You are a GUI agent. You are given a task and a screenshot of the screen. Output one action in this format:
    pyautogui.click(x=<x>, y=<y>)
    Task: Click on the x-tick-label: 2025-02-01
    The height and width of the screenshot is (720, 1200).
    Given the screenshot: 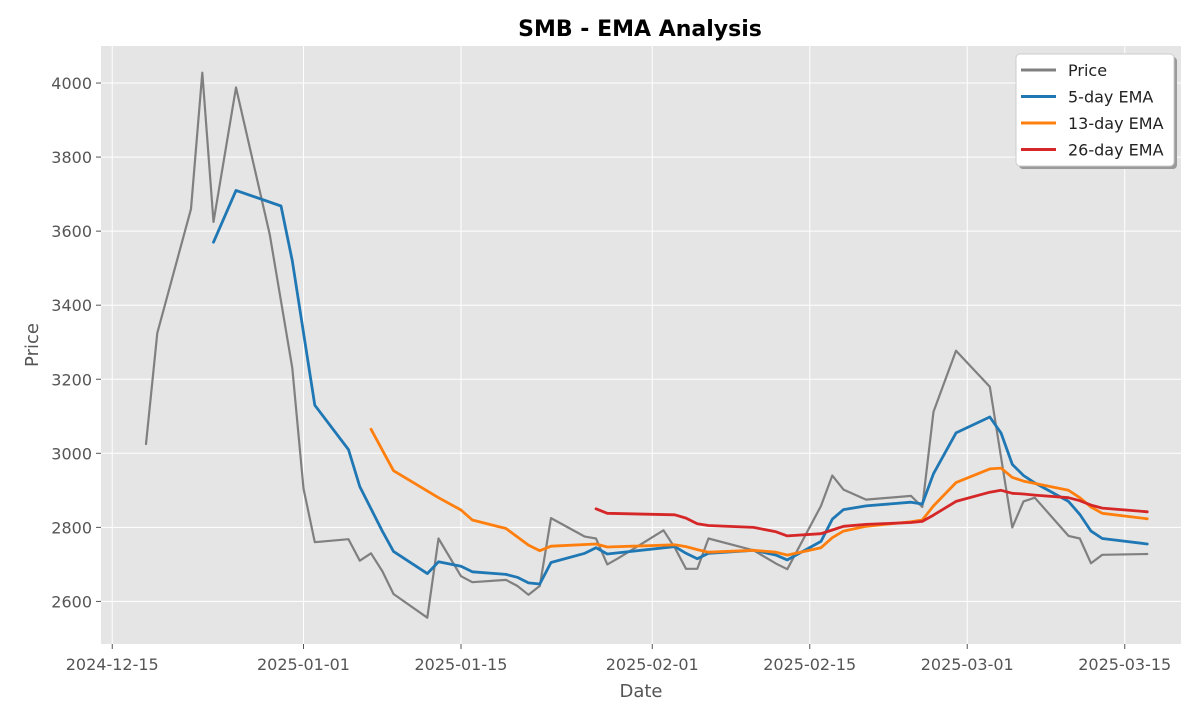 What is the action you would take?
    pyautogui.click(x=652, y=664)
    